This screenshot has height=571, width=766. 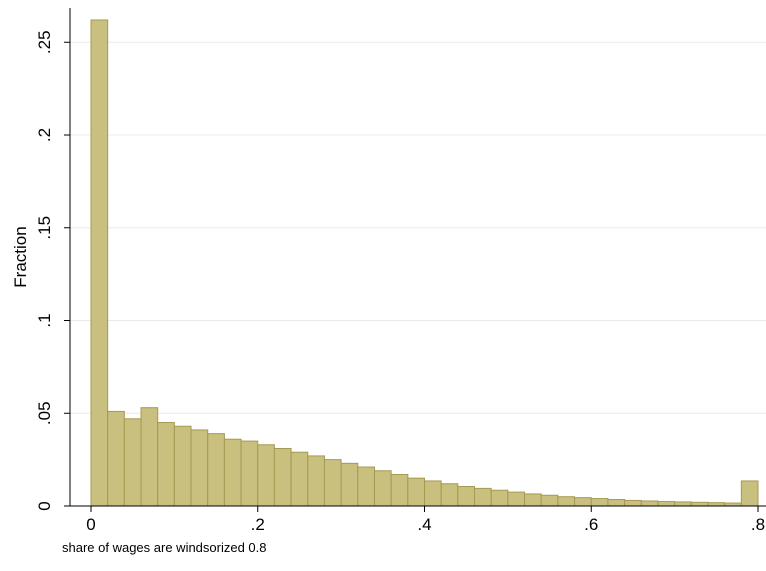 I want to click on y-tick-label: .15, so click(x=44, y=228).